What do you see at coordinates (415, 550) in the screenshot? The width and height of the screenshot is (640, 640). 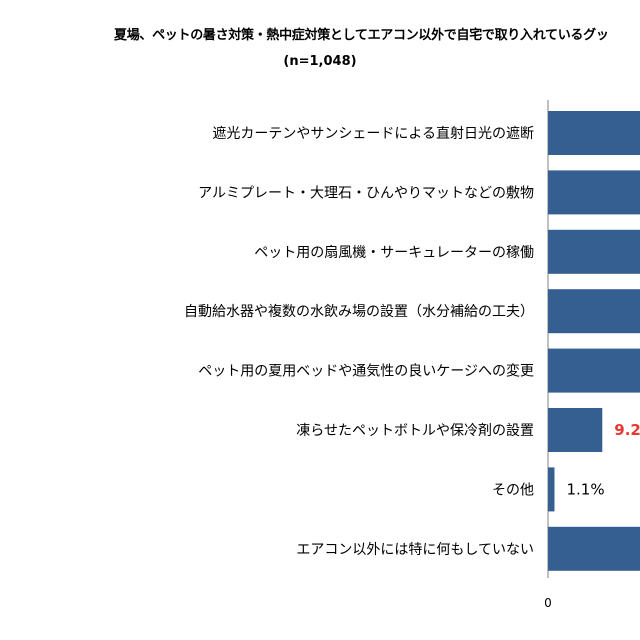 I see `category-label-8: エアコン以外には特に何もしていない` at bounding box center [415, 550].